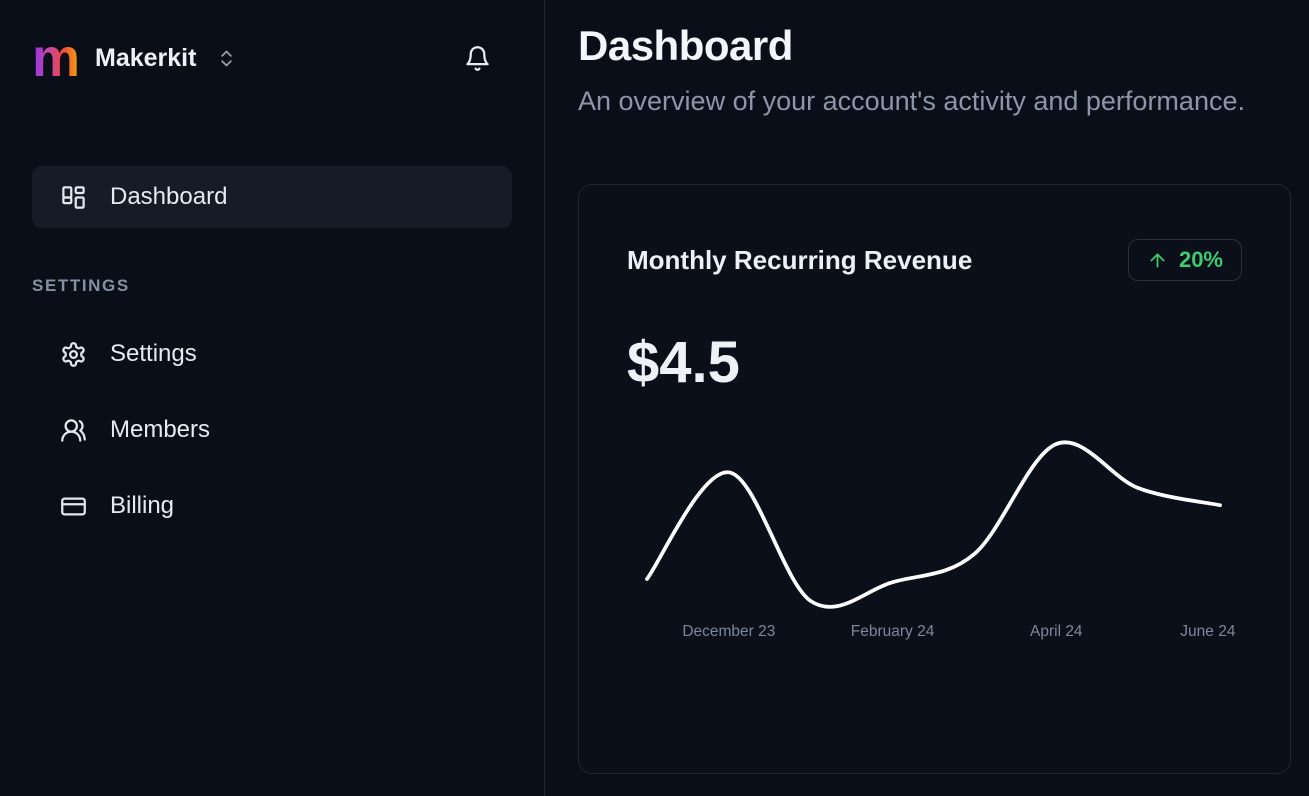 This screenshot has height=796, width=1309. Describe the element at coordinates (56, 57) in the screenshot. I see `makerkit-logo: m` at that location.